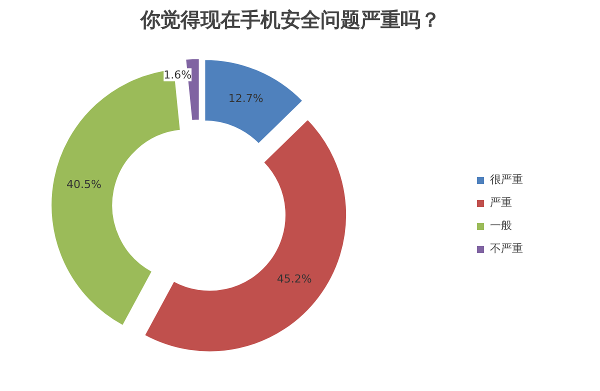  What do you see at coordinates (506, 248) in the screenshot?
I see `legend-label: 不严重` at bounding box center [506, 248].